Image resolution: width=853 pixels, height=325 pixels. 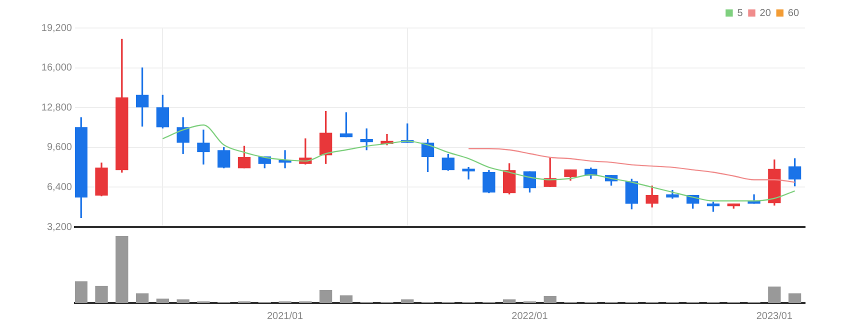 I want to click on y-tick-label: 6,400, so click(x=59, y=187).